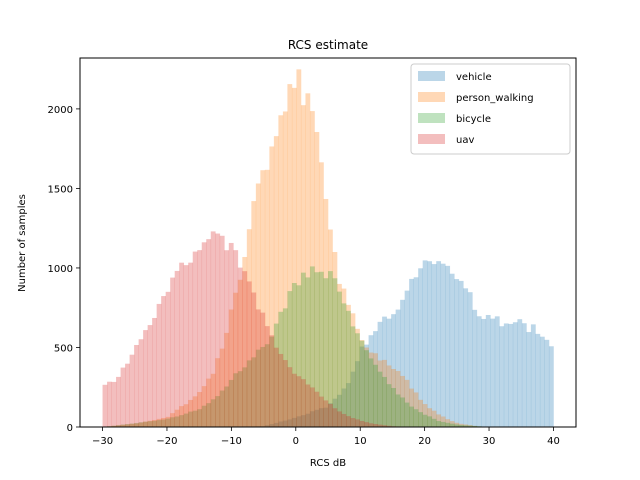 The width and height of the screenshot is (640, 480). What do you see at coordinates (231, 441) in the screenshot?
I see `x-tick-label: −10` at bounding box center [231, 441].